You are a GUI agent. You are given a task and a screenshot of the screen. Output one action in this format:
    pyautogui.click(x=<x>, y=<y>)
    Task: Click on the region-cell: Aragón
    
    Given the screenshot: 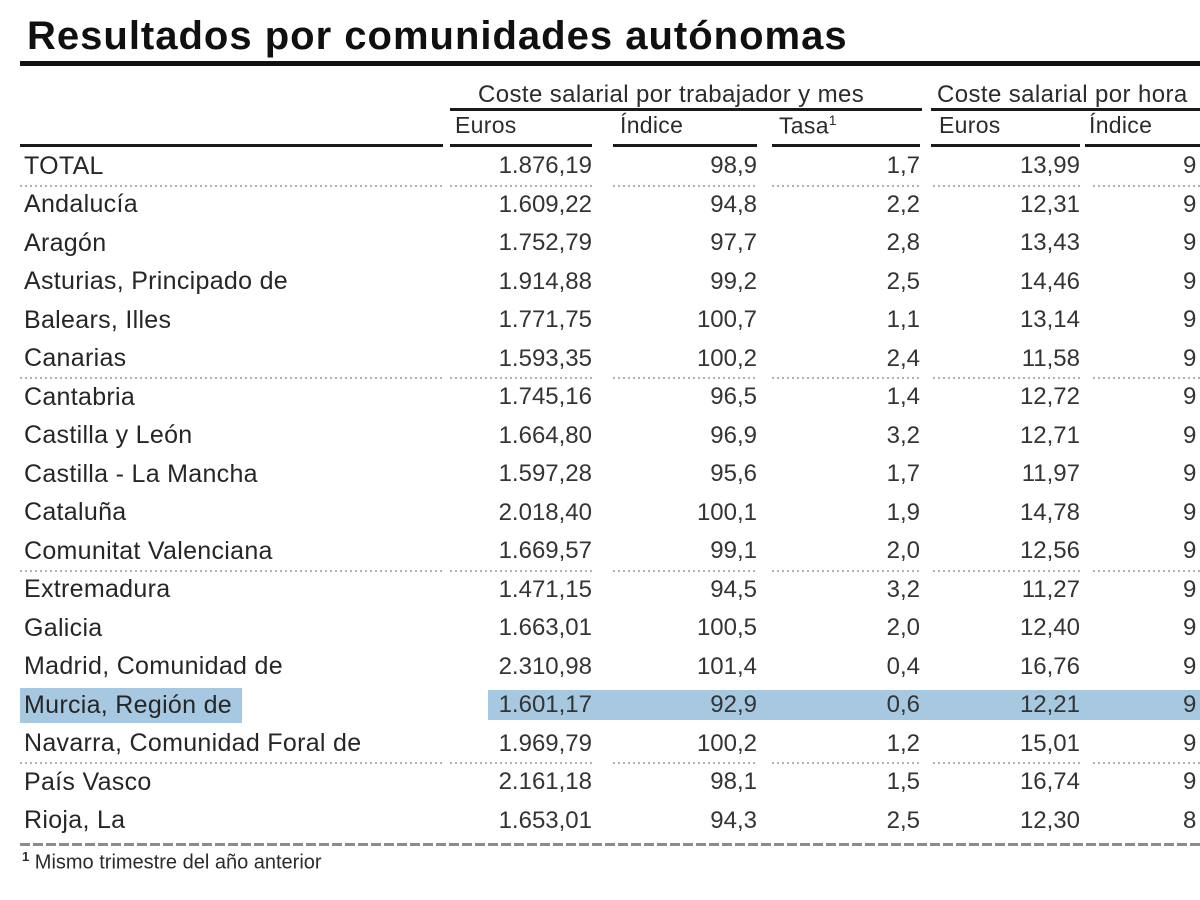 What is the action you would take?
    pyautogui.click(x=225, y=243)
    